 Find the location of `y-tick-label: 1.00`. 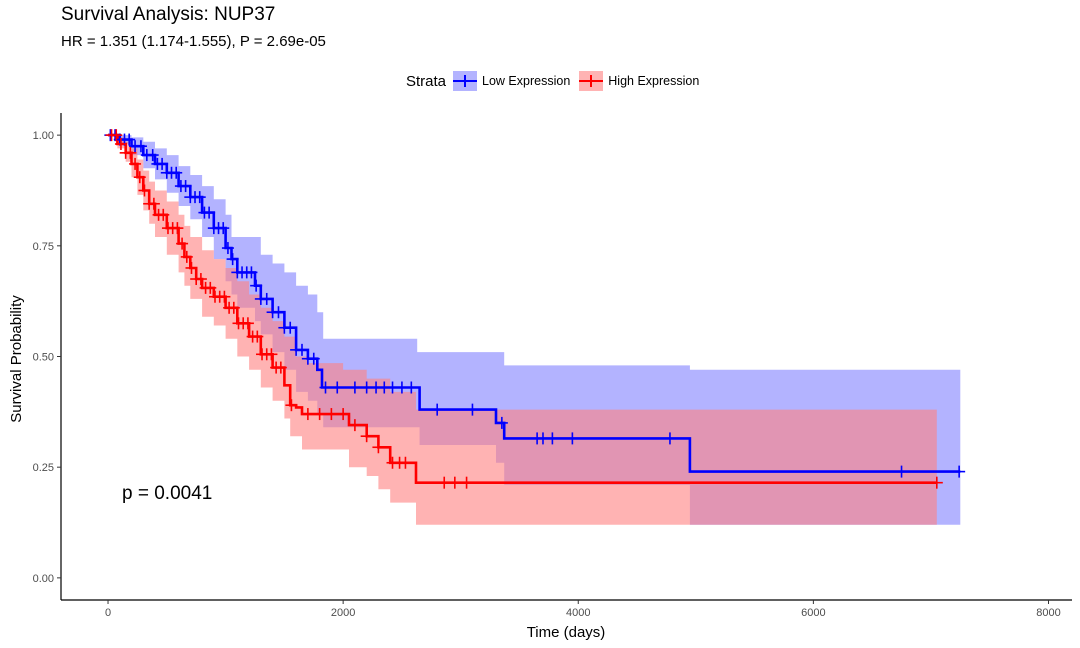

y-tick-label: 1.00 is located at coordinates (43, 136).